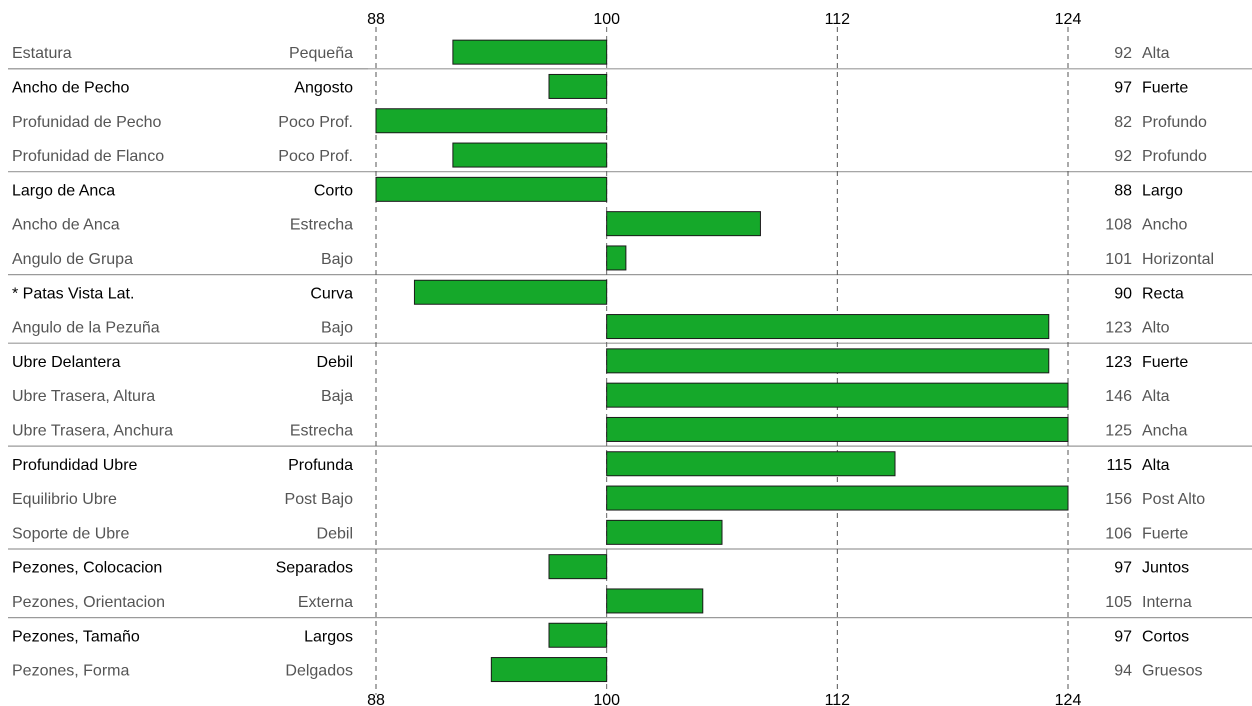  What do you see at coordinates (1068, 699) in the screenshot?
I see `x-tick-label-bottom: 124` at bounding box center [1068, 699].